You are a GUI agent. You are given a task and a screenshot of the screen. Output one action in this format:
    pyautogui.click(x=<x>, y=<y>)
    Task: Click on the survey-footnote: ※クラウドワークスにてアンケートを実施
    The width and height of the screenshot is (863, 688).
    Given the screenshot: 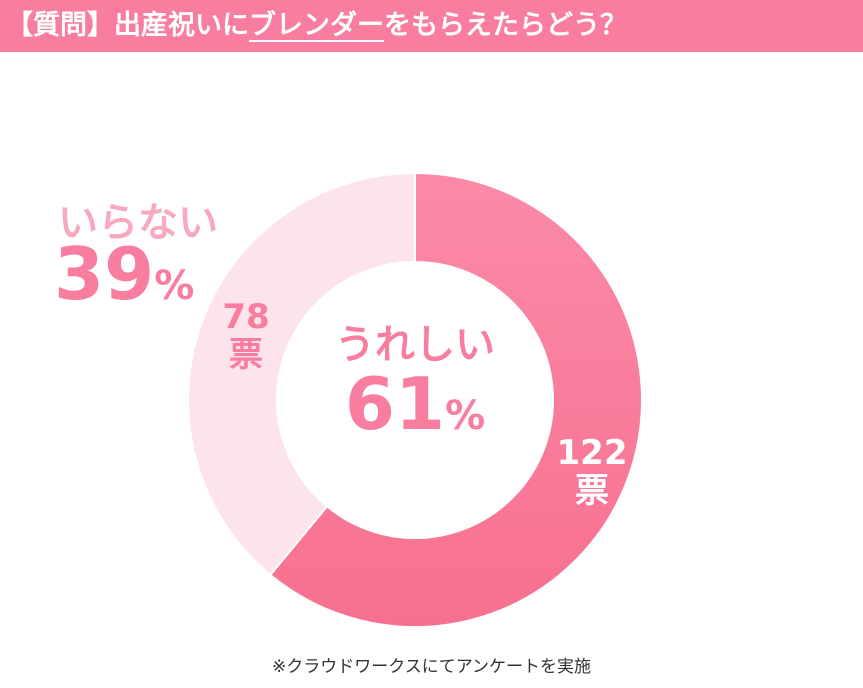 What is the action you would take?
    pyautogui.click(x=431, y=667)
    